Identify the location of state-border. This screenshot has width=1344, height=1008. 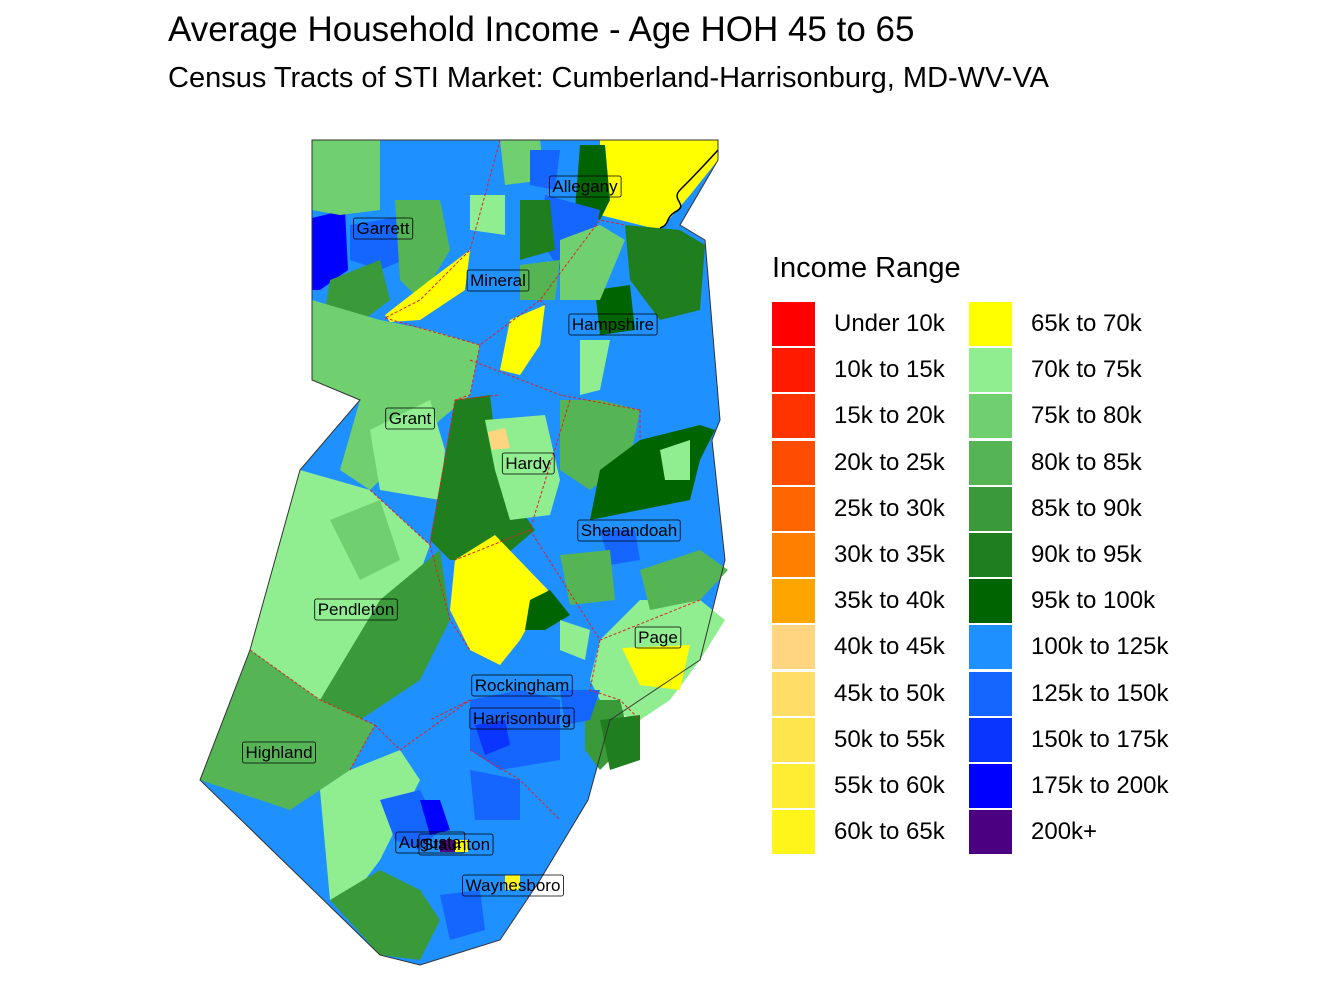
(689, 189).